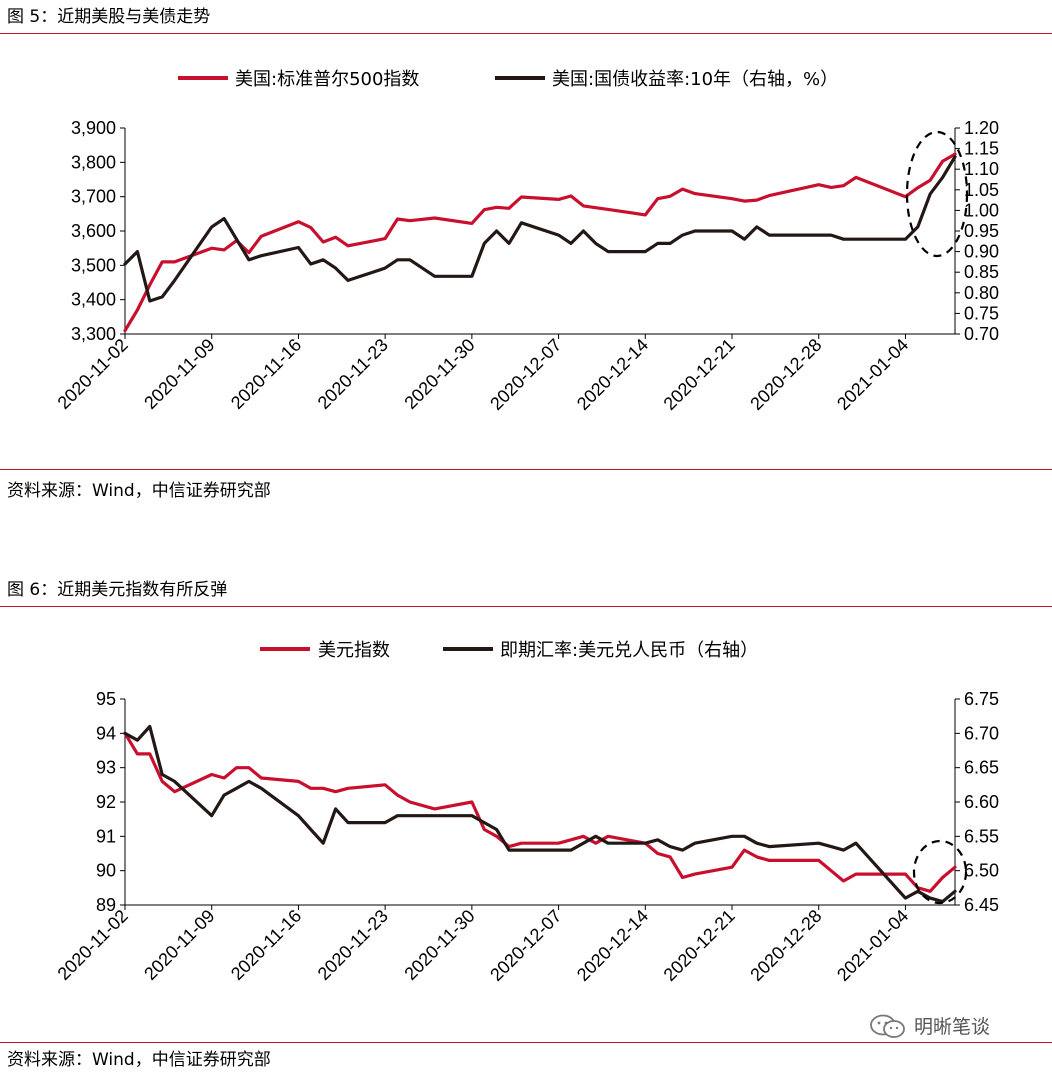 The height and width of the screenshot is (1076, 1052). I want to click on legend-label: 美国:国债收益率:10年（右轴，%）, so click(695, 79).